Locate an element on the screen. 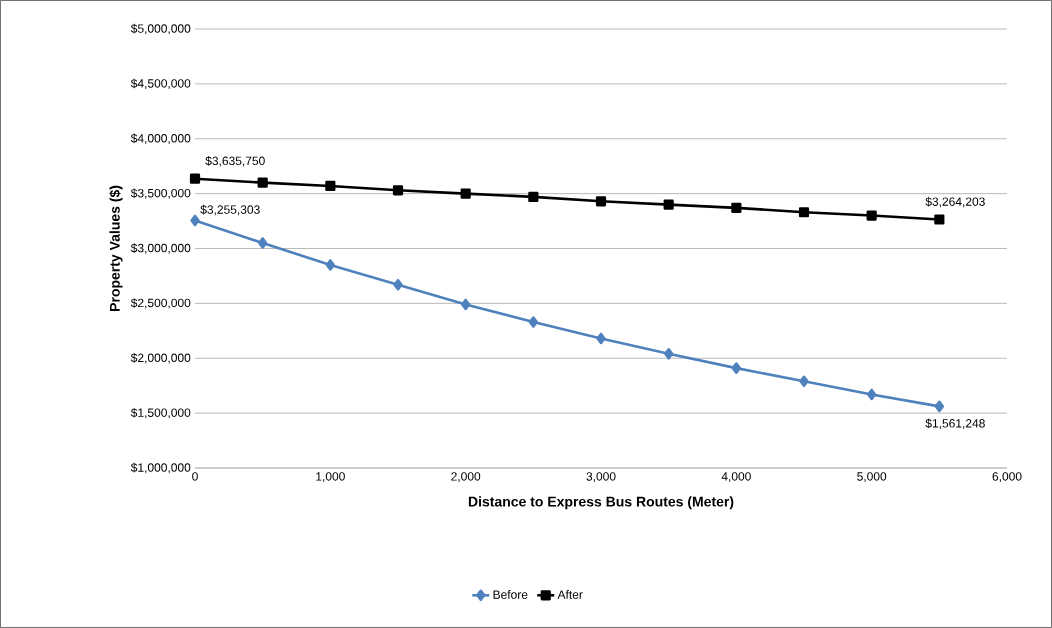  y-tick-label: $1,500,000 is located at coordinates (160, 413).